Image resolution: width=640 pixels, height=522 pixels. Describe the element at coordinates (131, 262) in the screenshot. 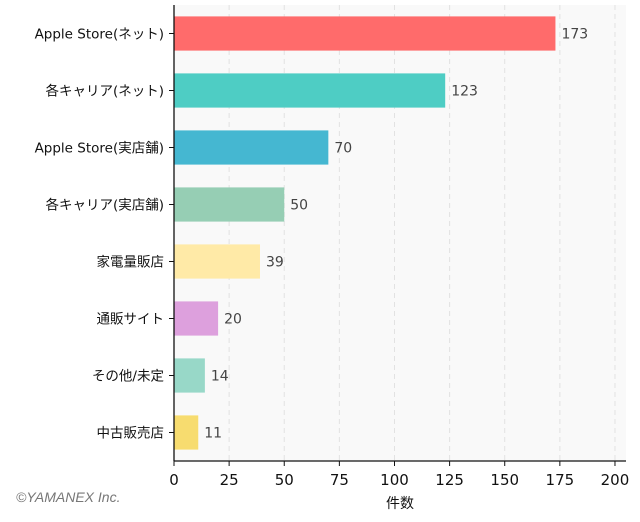

I see `y-tick-label: 家電量販店` at that location.